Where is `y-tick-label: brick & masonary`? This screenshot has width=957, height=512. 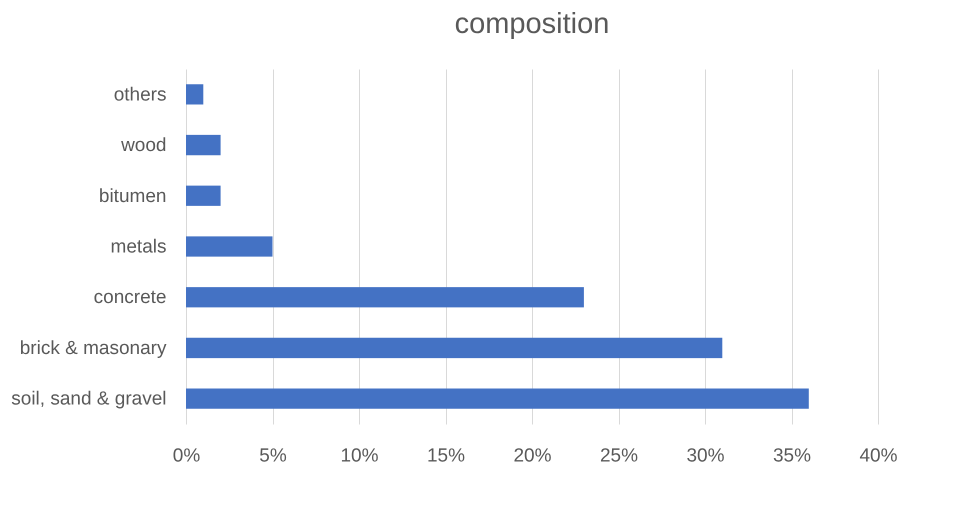
y-tick-label: brick & masonary is located at coordinates (93, 348).